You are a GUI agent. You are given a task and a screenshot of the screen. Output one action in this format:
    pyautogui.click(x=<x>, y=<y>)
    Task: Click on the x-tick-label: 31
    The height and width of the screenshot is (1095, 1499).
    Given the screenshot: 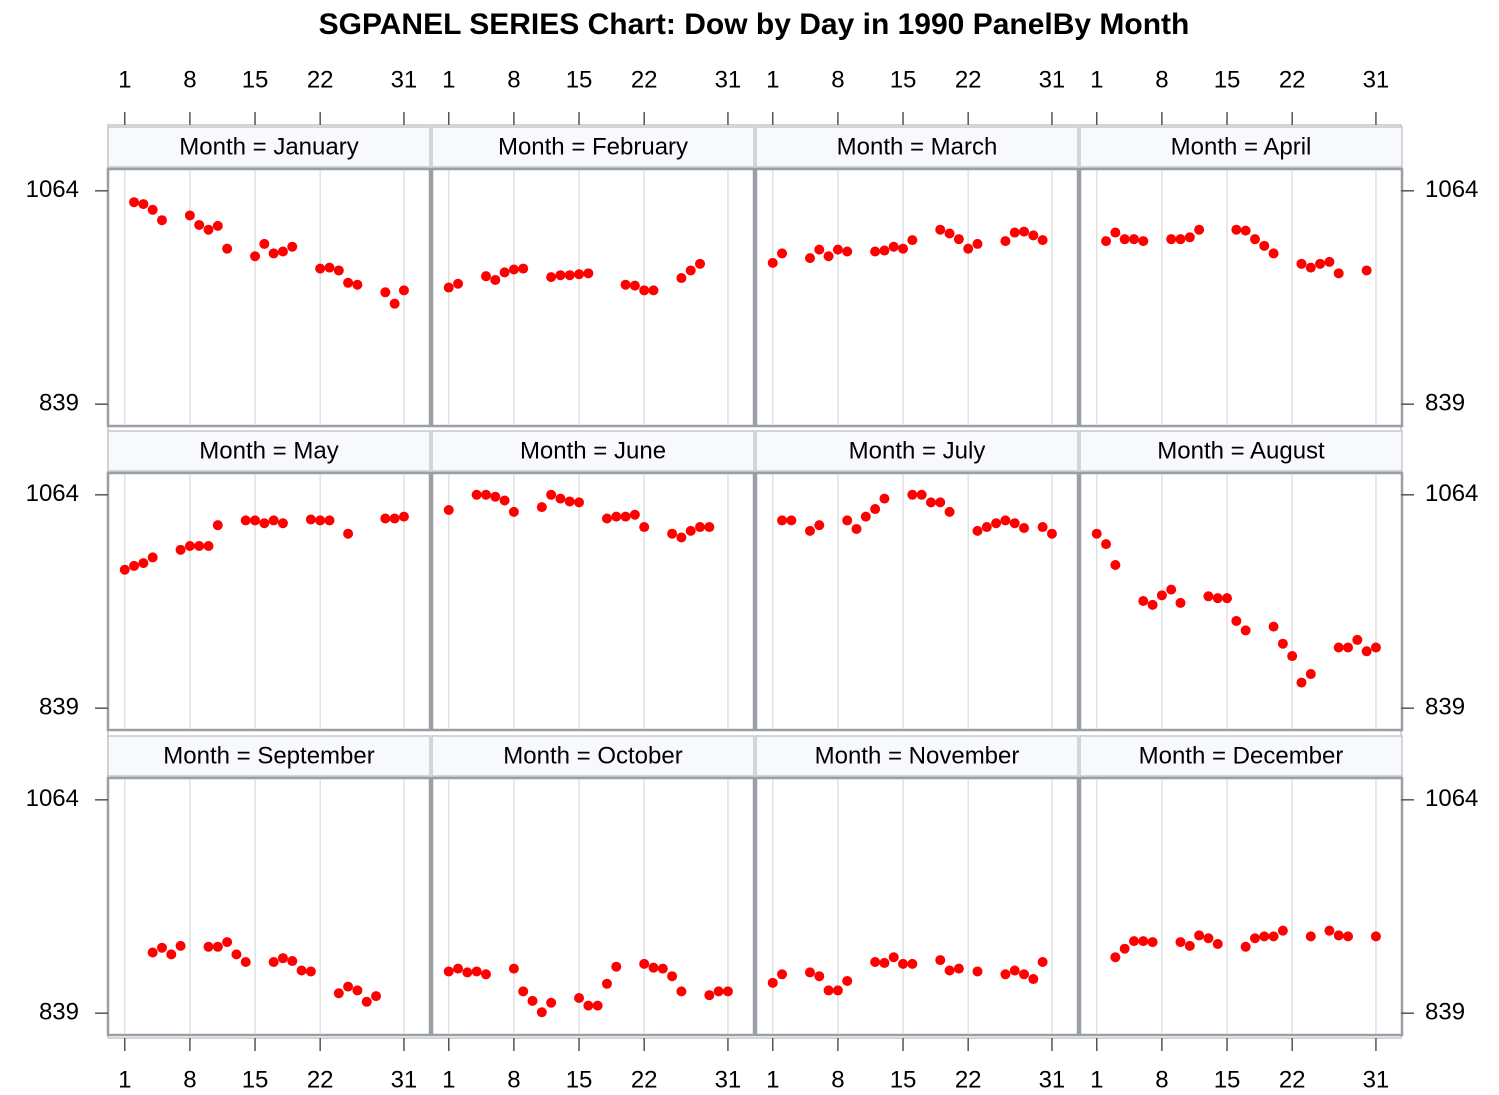 What is the action you would take?
    pyautogui.click(x=404, y=79)
    